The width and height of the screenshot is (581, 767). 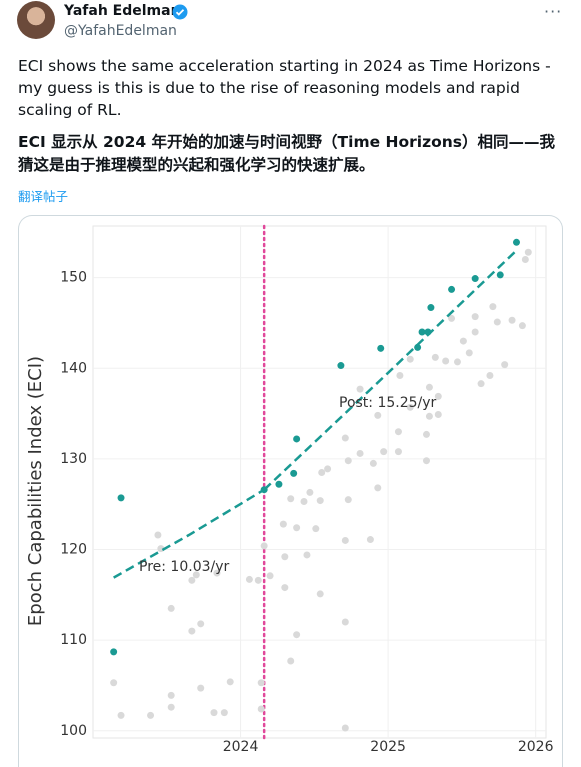 I want to click on y-tick-label: 150, so click(x=73, y=278).